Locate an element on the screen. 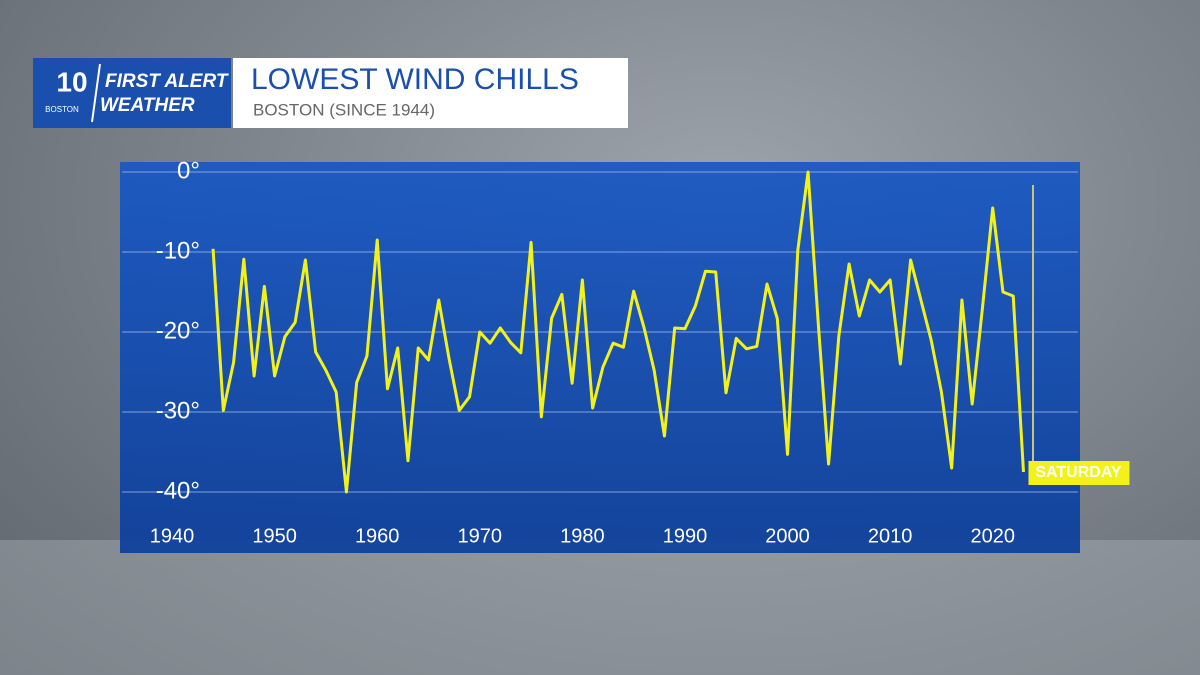 The image size is (1200, 675). x-tick-label: 2010 is located at coordinates (890, 536).